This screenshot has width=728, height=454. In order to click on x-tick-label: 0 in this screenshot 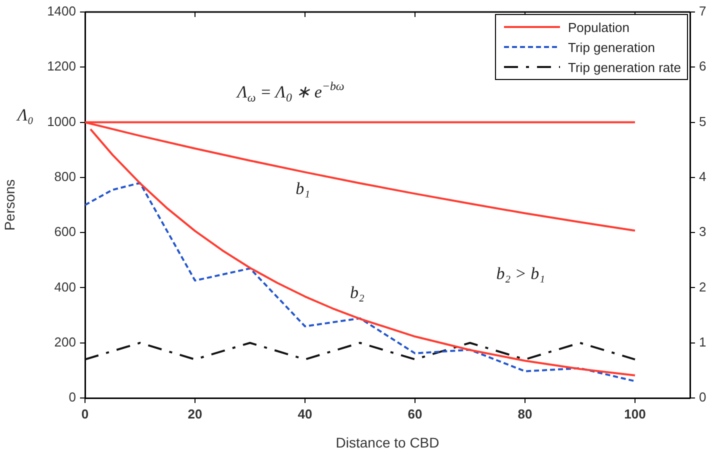, I will do `click(85, 414)`.